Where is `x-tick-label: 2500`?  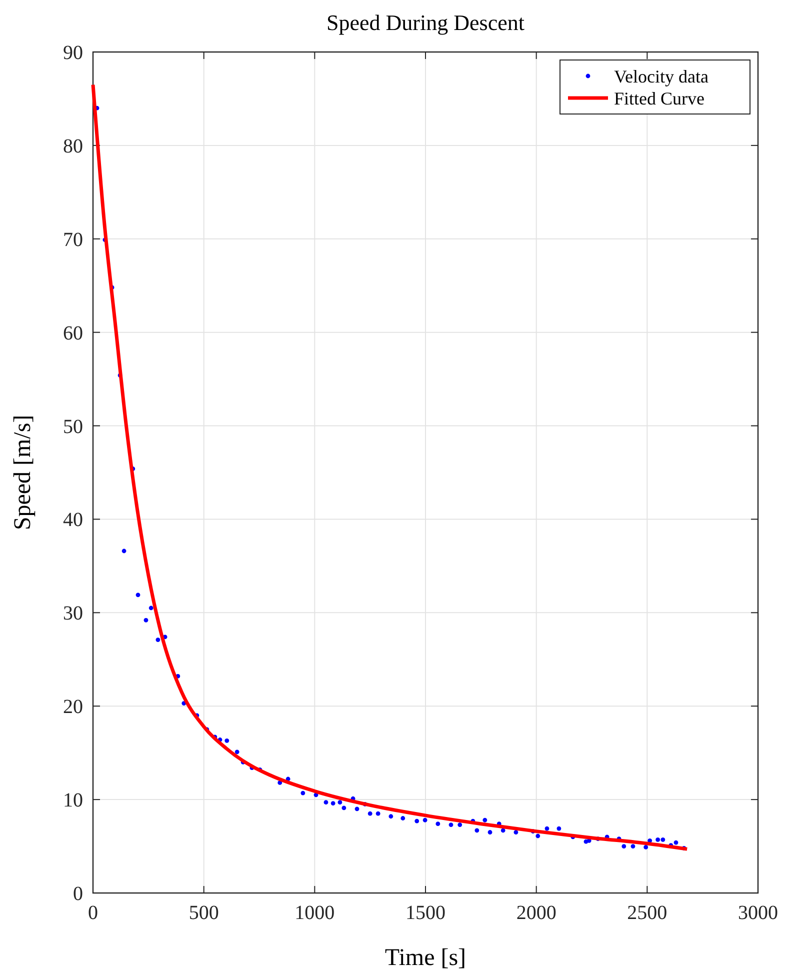
x-tick-label: 2500 is located at coordinates (647, 913).